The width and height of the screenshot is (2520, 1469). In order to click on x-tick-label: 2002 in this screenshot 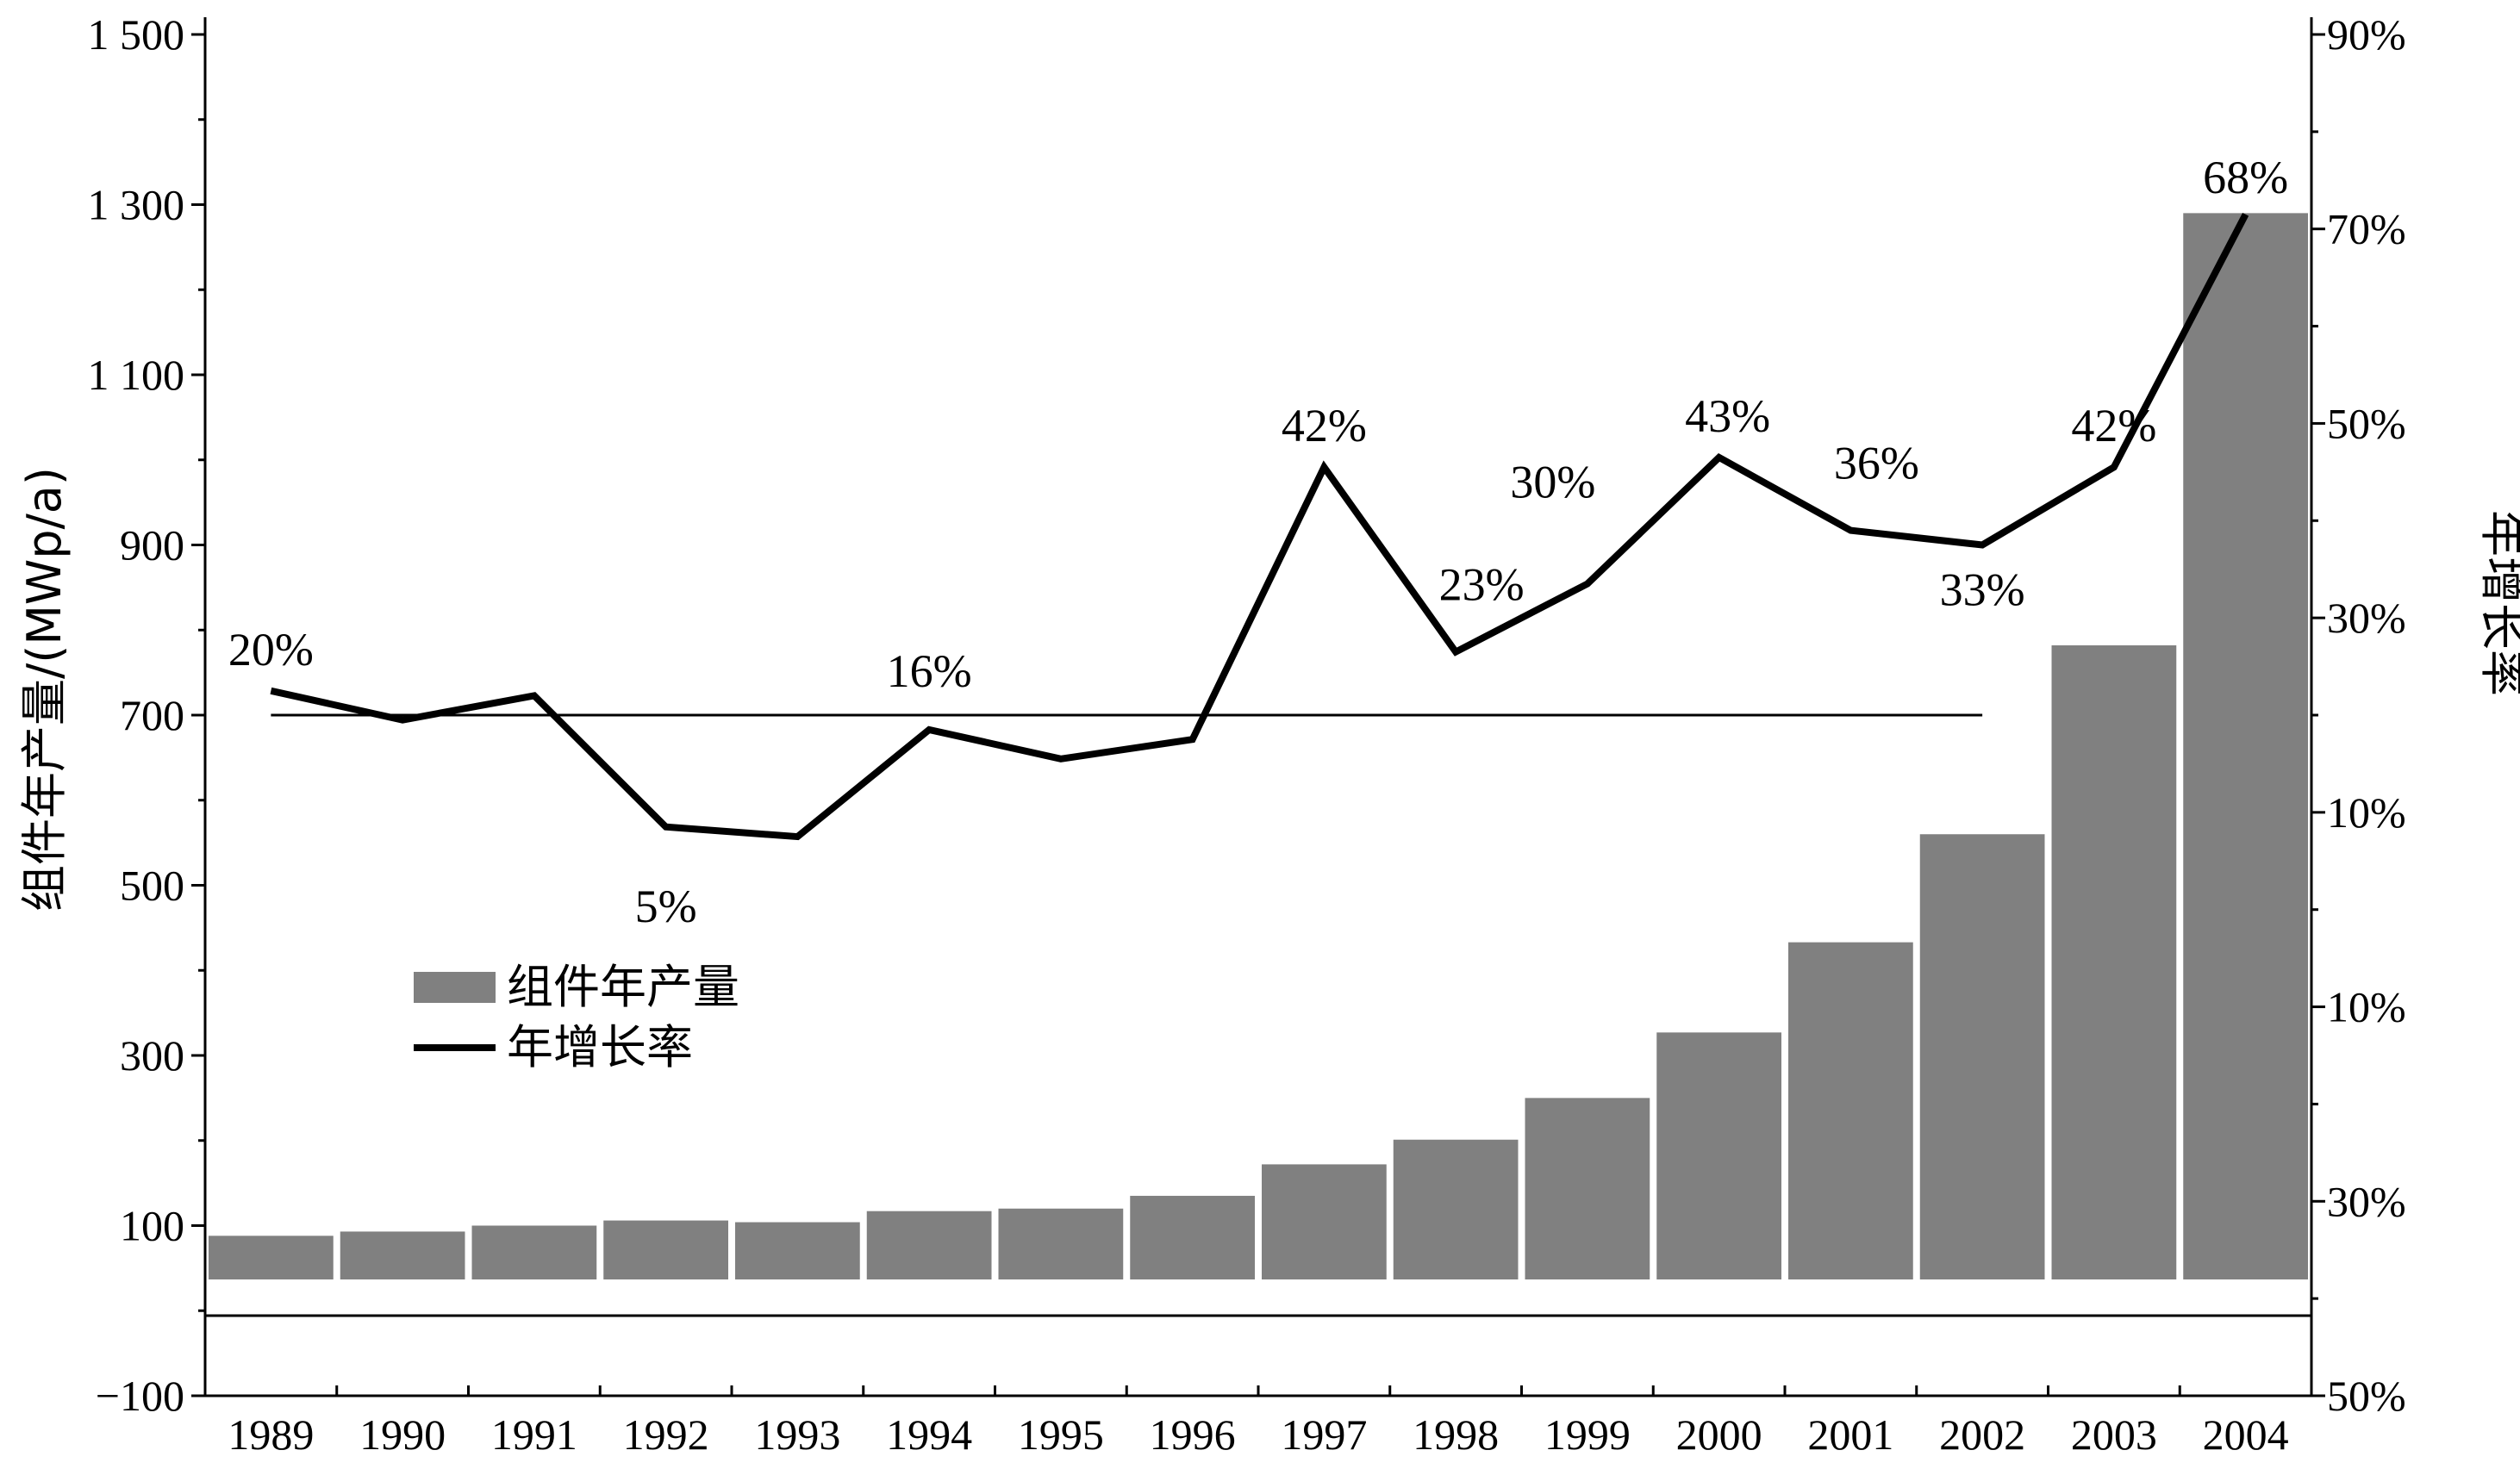, I will do `click(1982, 1434)`.